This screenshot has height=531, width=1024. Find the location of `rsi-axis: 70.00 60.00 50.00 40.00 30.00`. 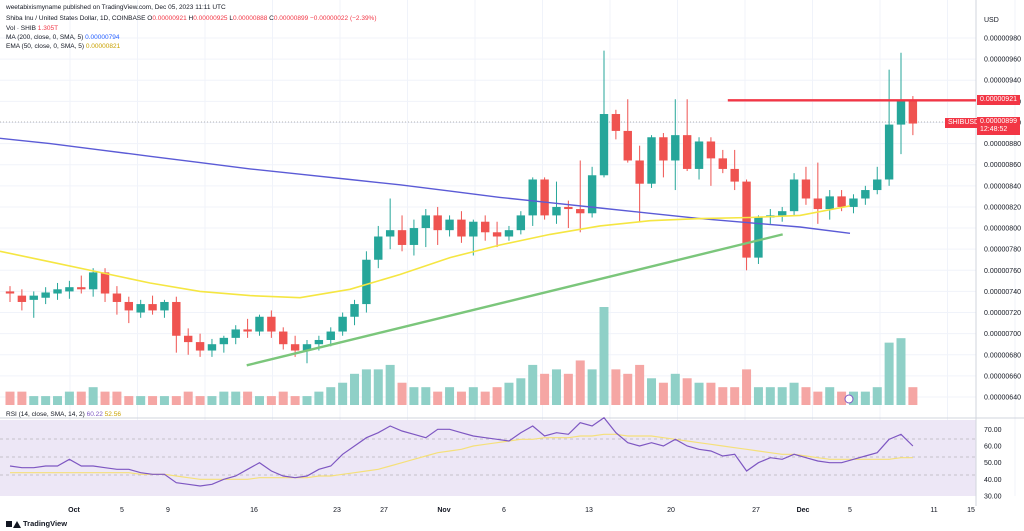

rsi-axis: 70.00 60.00 50.00 40.00 30.00 is located at coordinates (993, 464).